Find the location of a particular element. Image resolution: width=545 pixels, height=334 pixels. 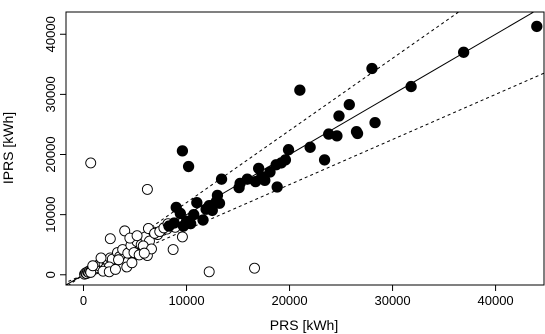

y-axis: 0 10000 20000 30000 40000 is located at coordinates (55, 147).